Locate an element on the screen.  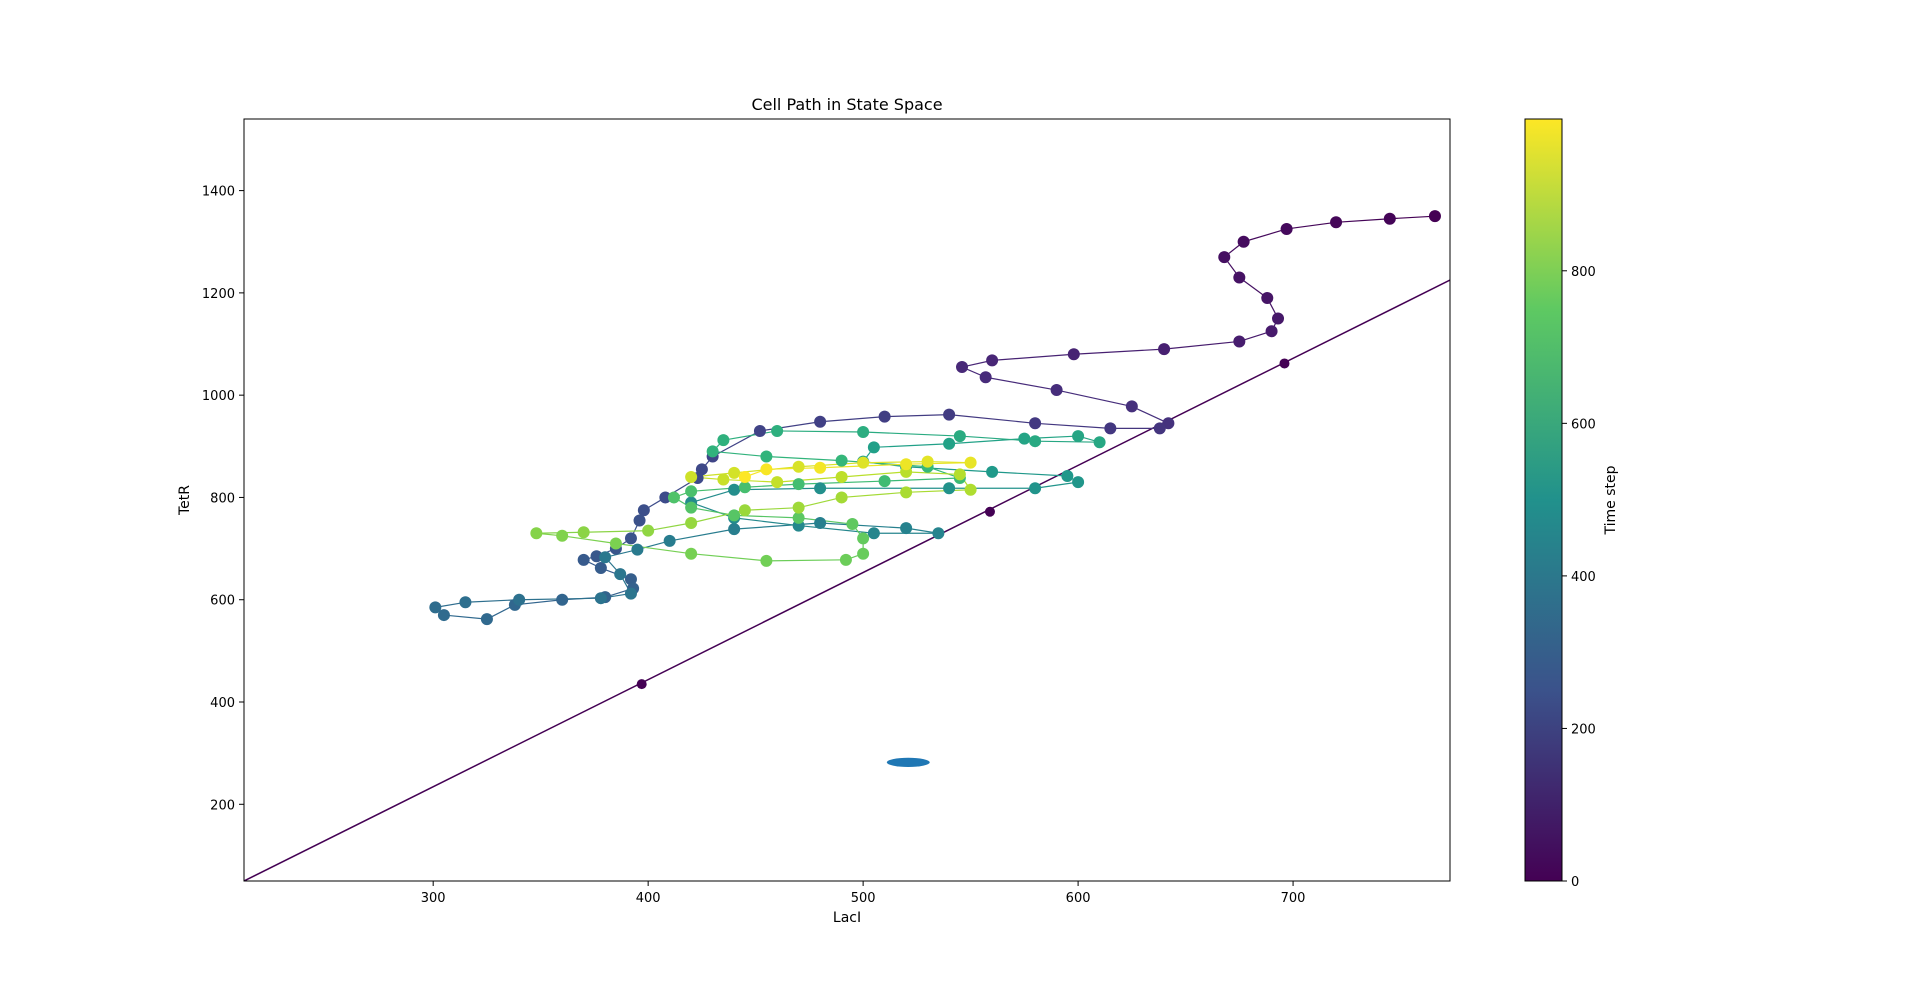
y-tick-label: 400 is located at coordinates (222, 703).